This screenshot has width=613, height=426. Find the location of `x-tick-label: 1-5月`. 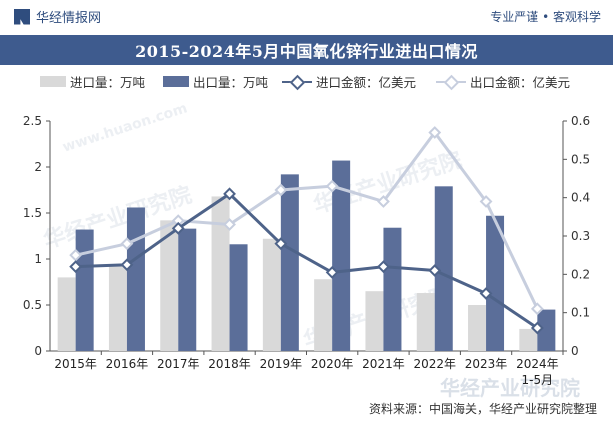

x-tick-label: 1-5月 is located at coordinates (538, 380).